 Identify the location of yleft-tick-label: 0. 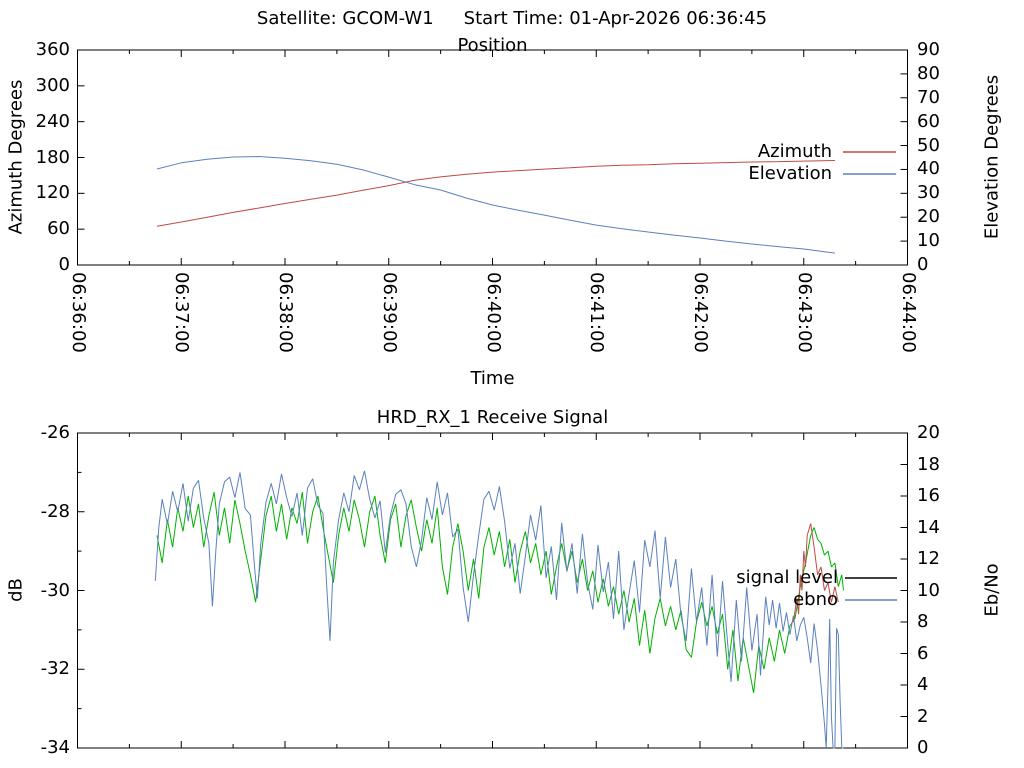
(64, 264).